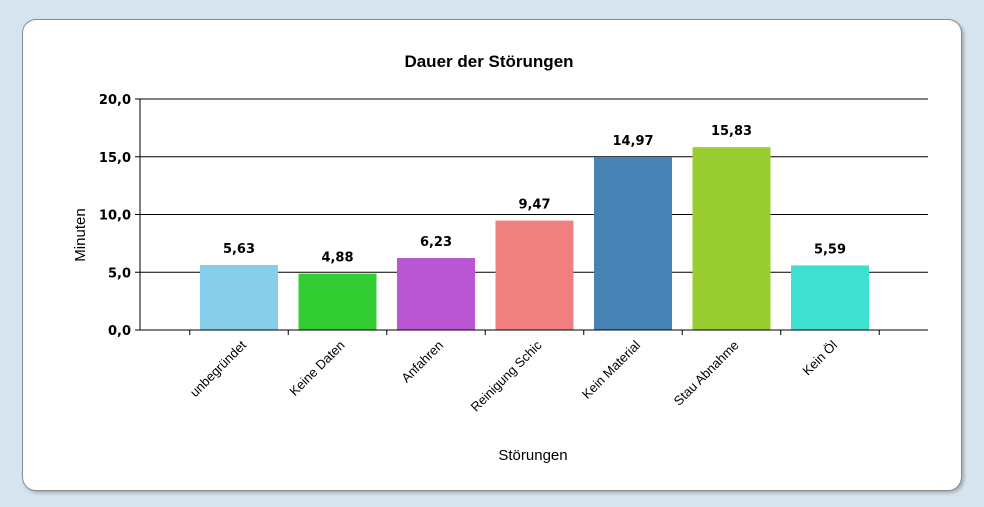 This screenshot has width=984, height=507. What do you see at coordinates (115, 216) in the screenshot?
I see `y-tick-label: 10,0` at bounding box center [115, 216].